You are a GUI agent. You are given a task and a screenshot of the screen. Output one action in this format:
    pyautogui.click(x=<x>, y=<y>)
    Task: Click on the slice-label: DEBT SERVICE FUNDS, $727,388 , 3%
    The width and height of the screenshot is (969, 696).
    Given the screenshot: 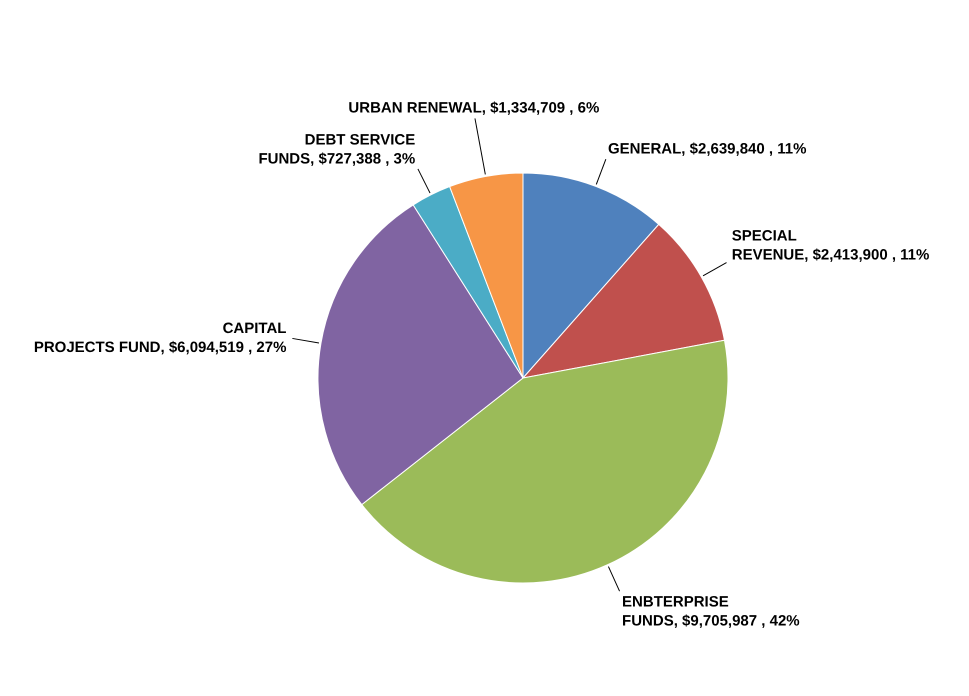 What is the action you would take?
    pyautogui.click(x=337, y=150)
    